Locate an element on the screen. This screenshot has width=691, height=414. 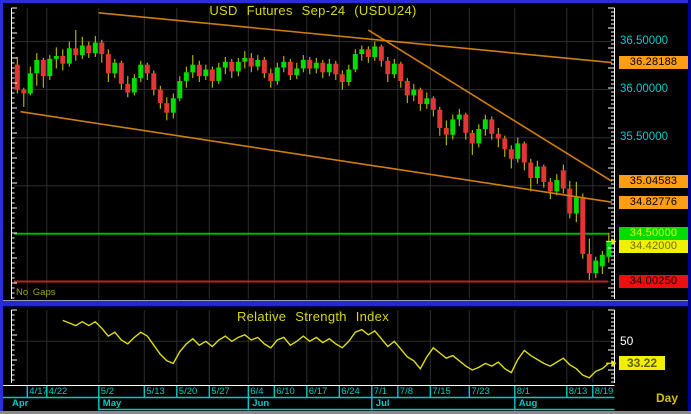
chart-title: USD Futures Sep-24 (USDU24) is located at coordinates (313, 10).